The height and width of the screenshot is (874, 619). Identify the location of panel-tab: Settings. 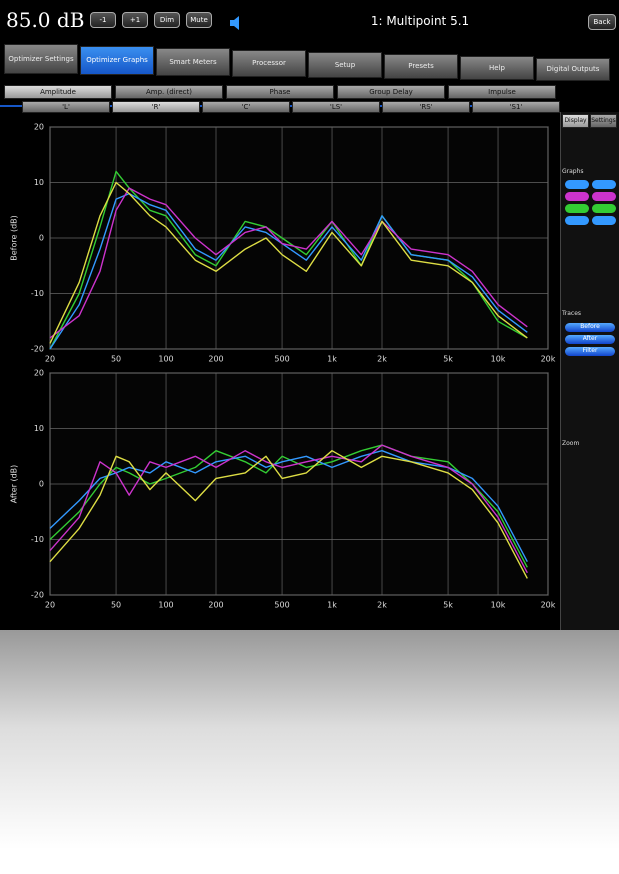
(603, 121).